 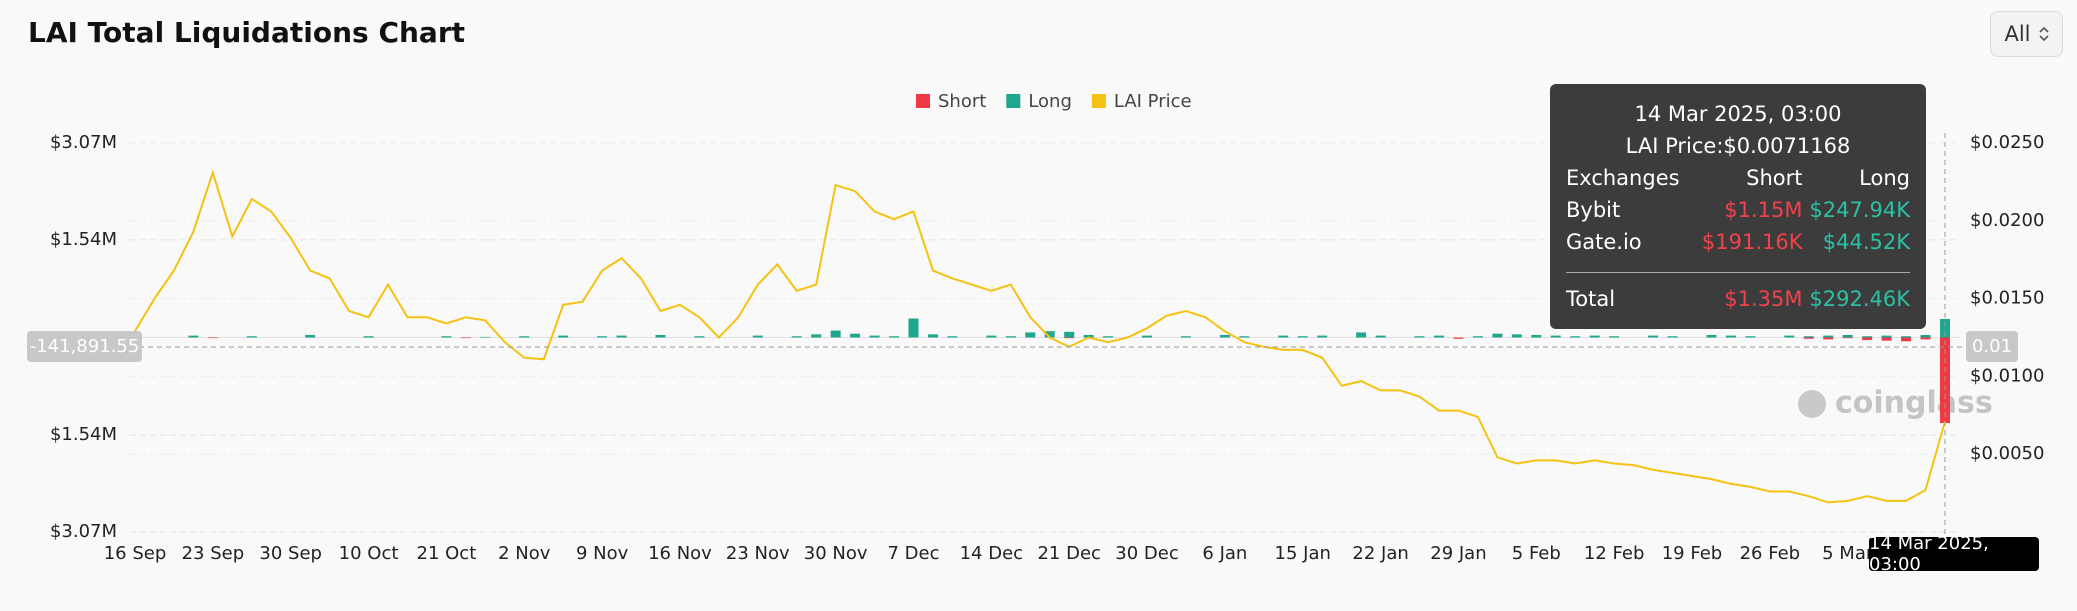 What do you see at coordinates (1593, 210) in the screenshot?
I see `cell: Bybit` at bounding box center [1593, 210].